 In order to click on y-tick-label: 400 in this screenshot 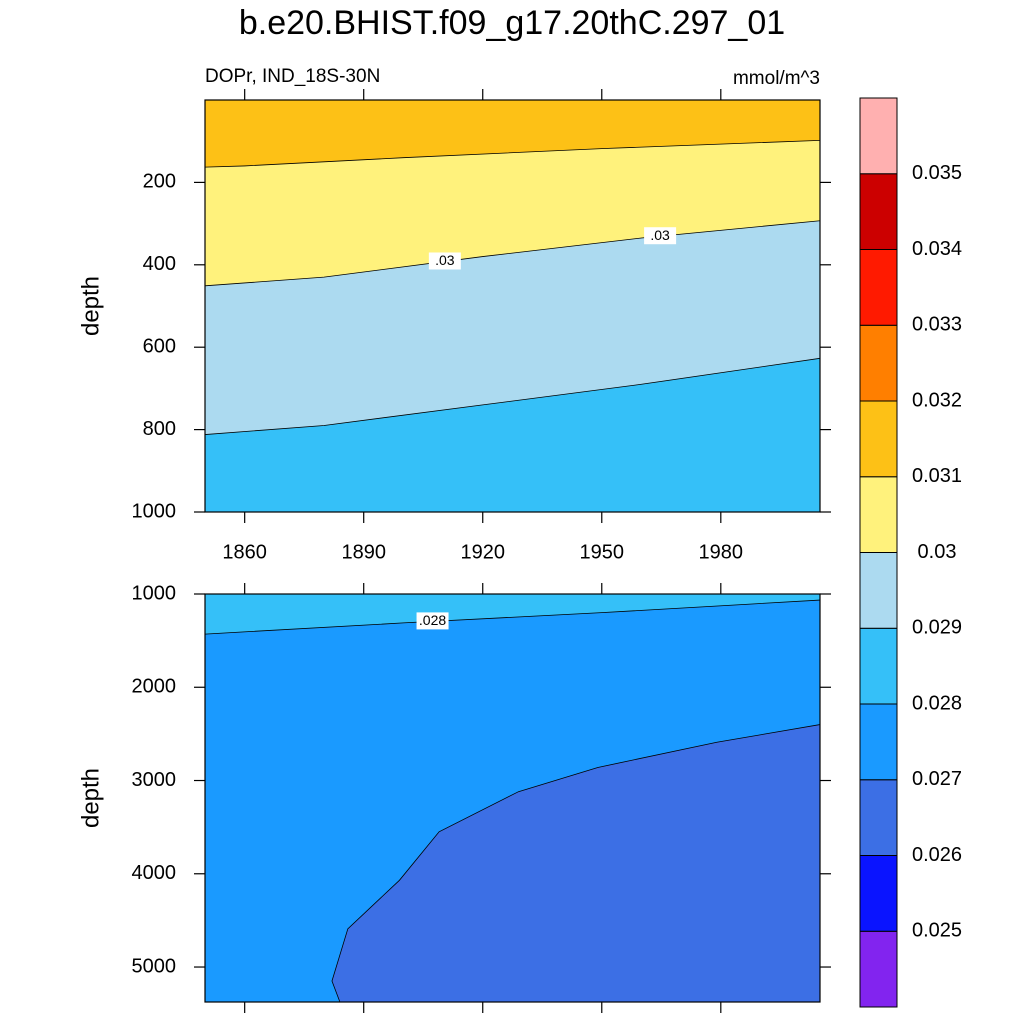, I will do `click(159, 264)`.